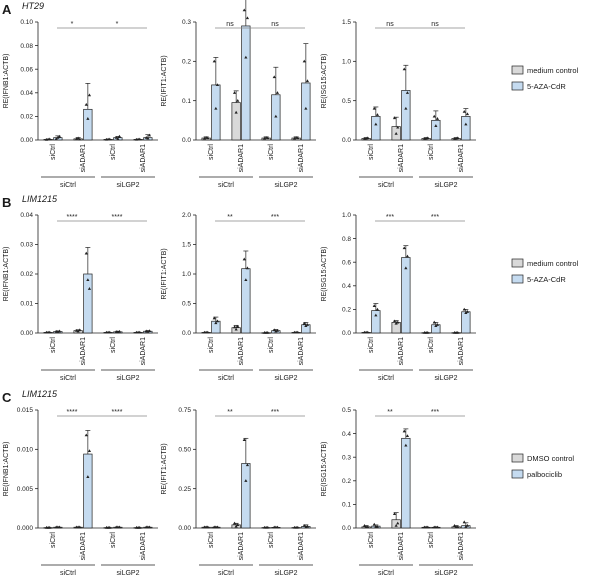  Describe the element at coordinates (346, 262) in the screenshot. I see `y-tick-label: 0.6` at that location.